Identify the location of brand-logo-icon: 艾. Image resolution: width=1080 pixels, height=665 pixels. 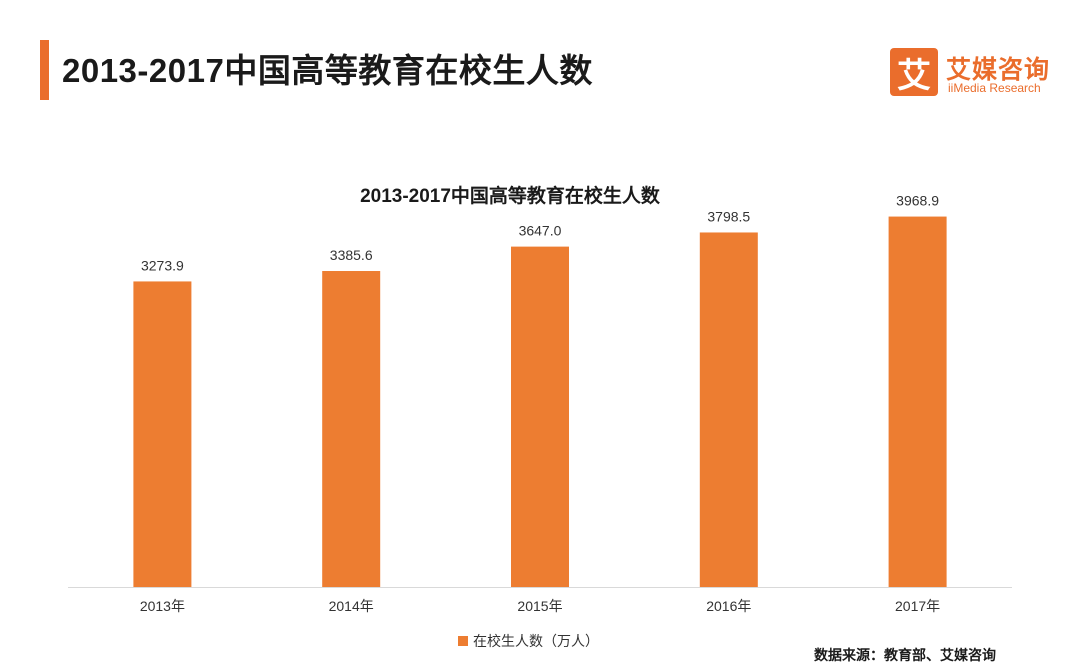
(914, 72).